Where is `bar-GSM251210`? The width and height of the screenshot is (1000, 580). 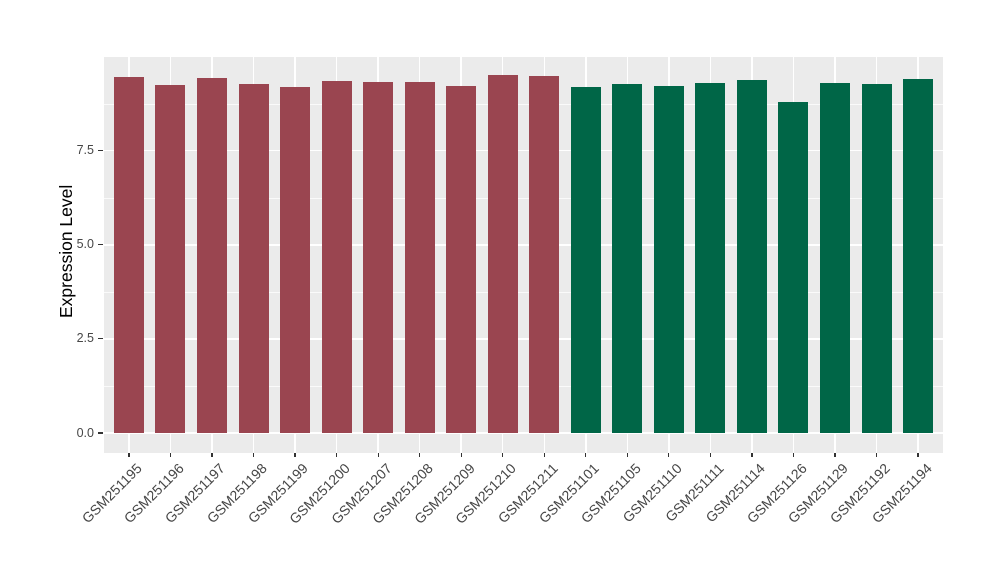 bar-GSM251210 is located at coordinates (502, 253).